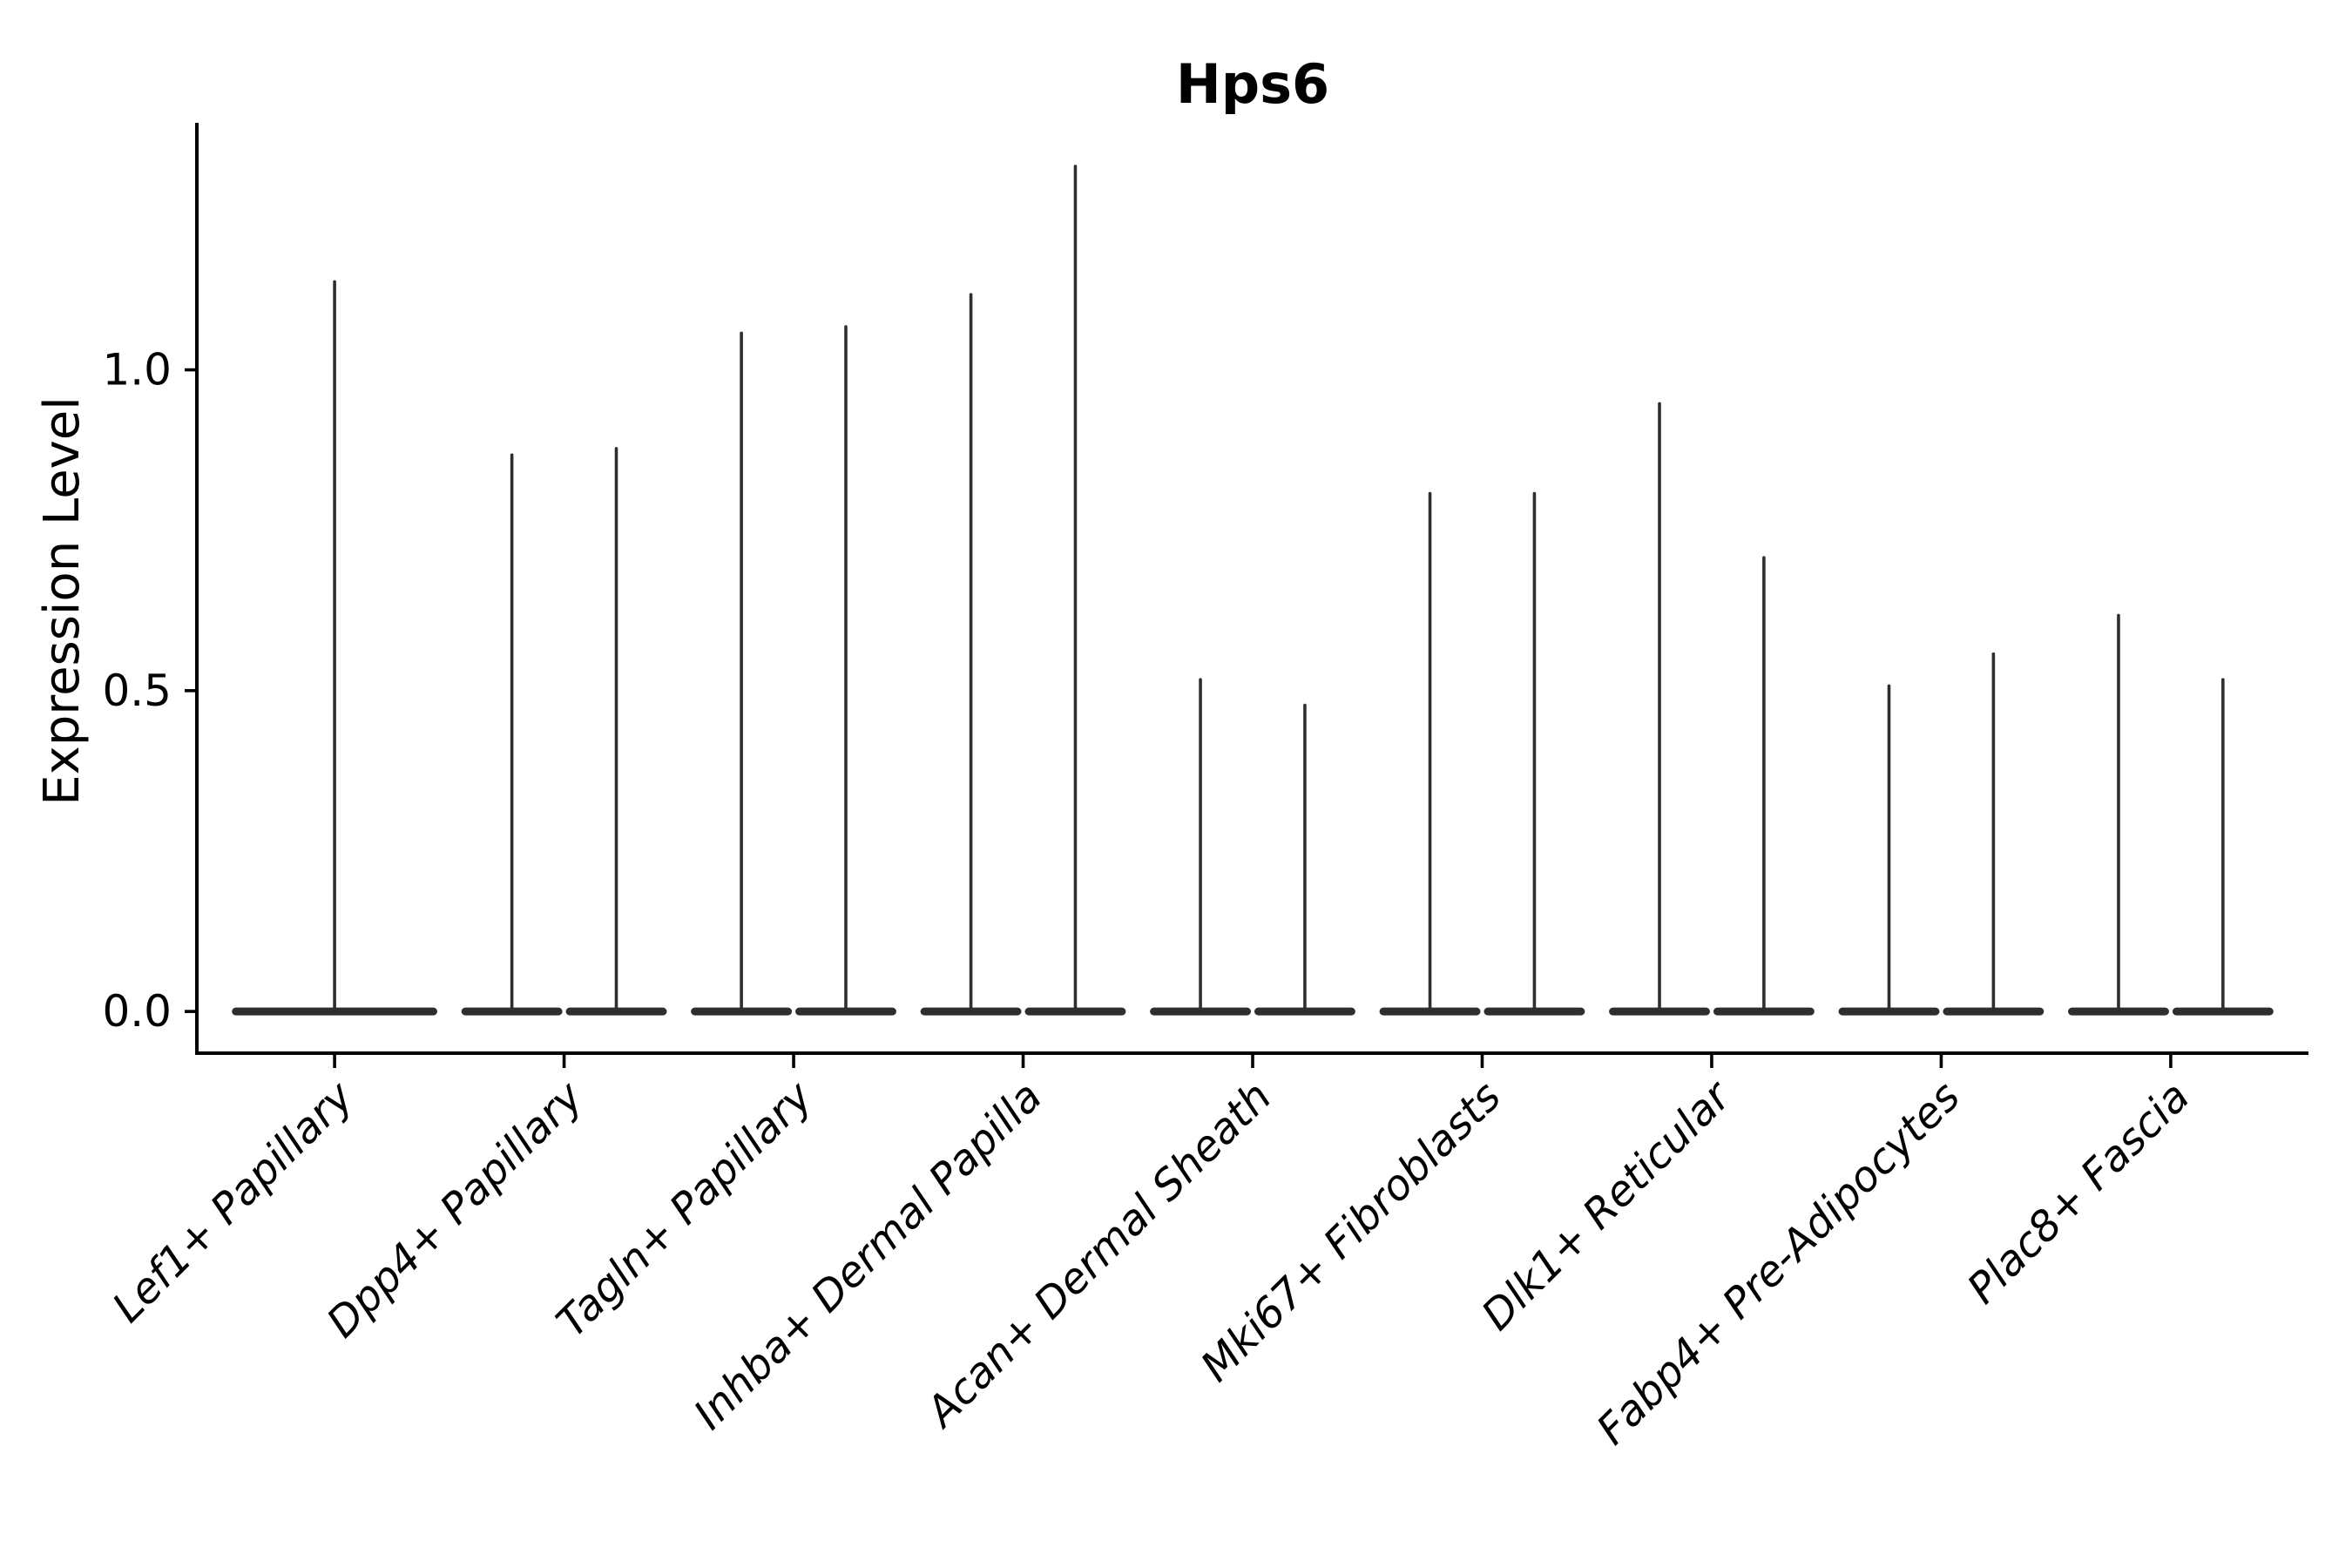  I want to click on x-tick-label-dpp4-papillary: Dpp4+ Papillary, so click(455, 1209).